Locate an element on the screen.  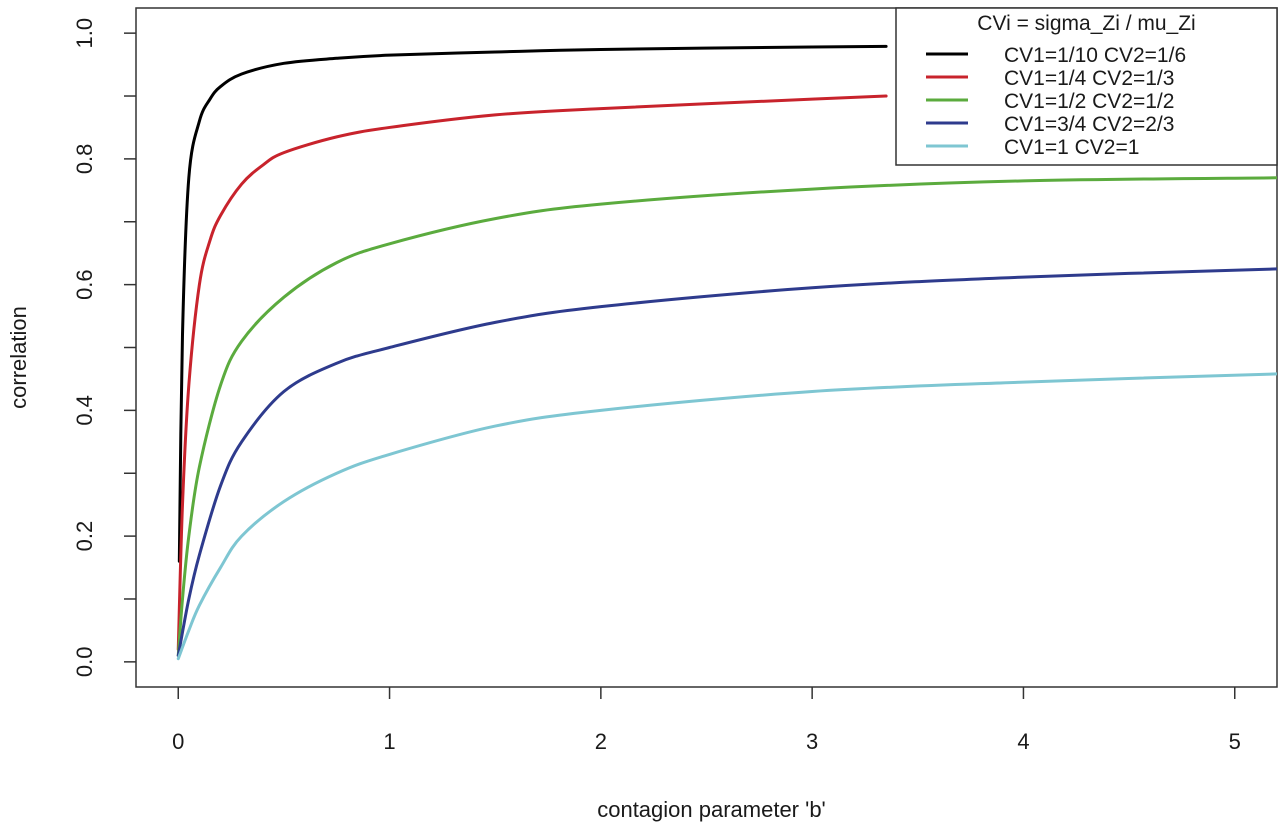
x-tick-label: 2 is located at coordinates (601, 741).